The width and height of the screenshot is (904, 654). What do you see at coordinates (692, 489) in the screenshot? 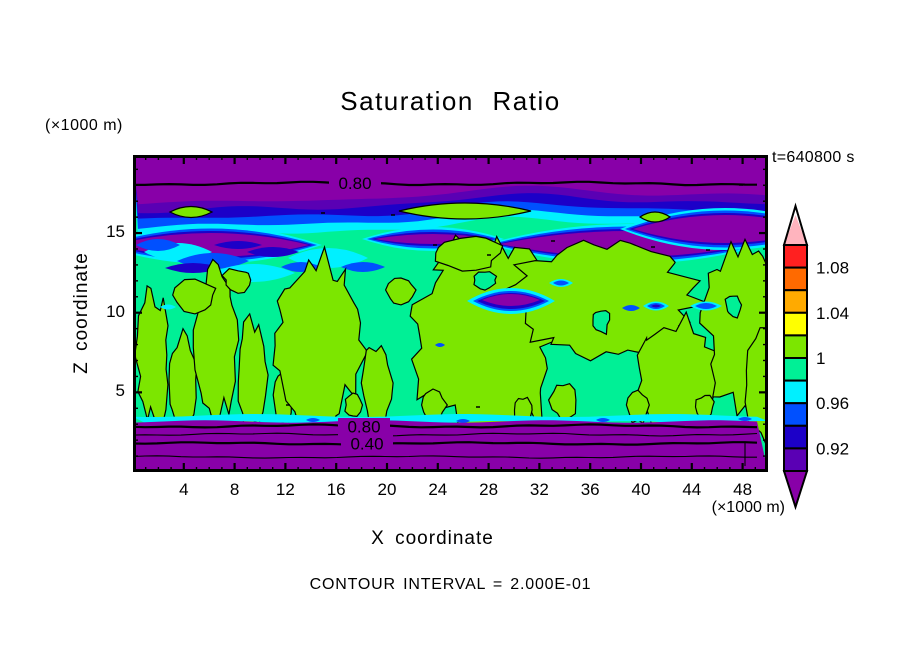
I see `x-tick-label: 44` at bounding box center [692, 489].